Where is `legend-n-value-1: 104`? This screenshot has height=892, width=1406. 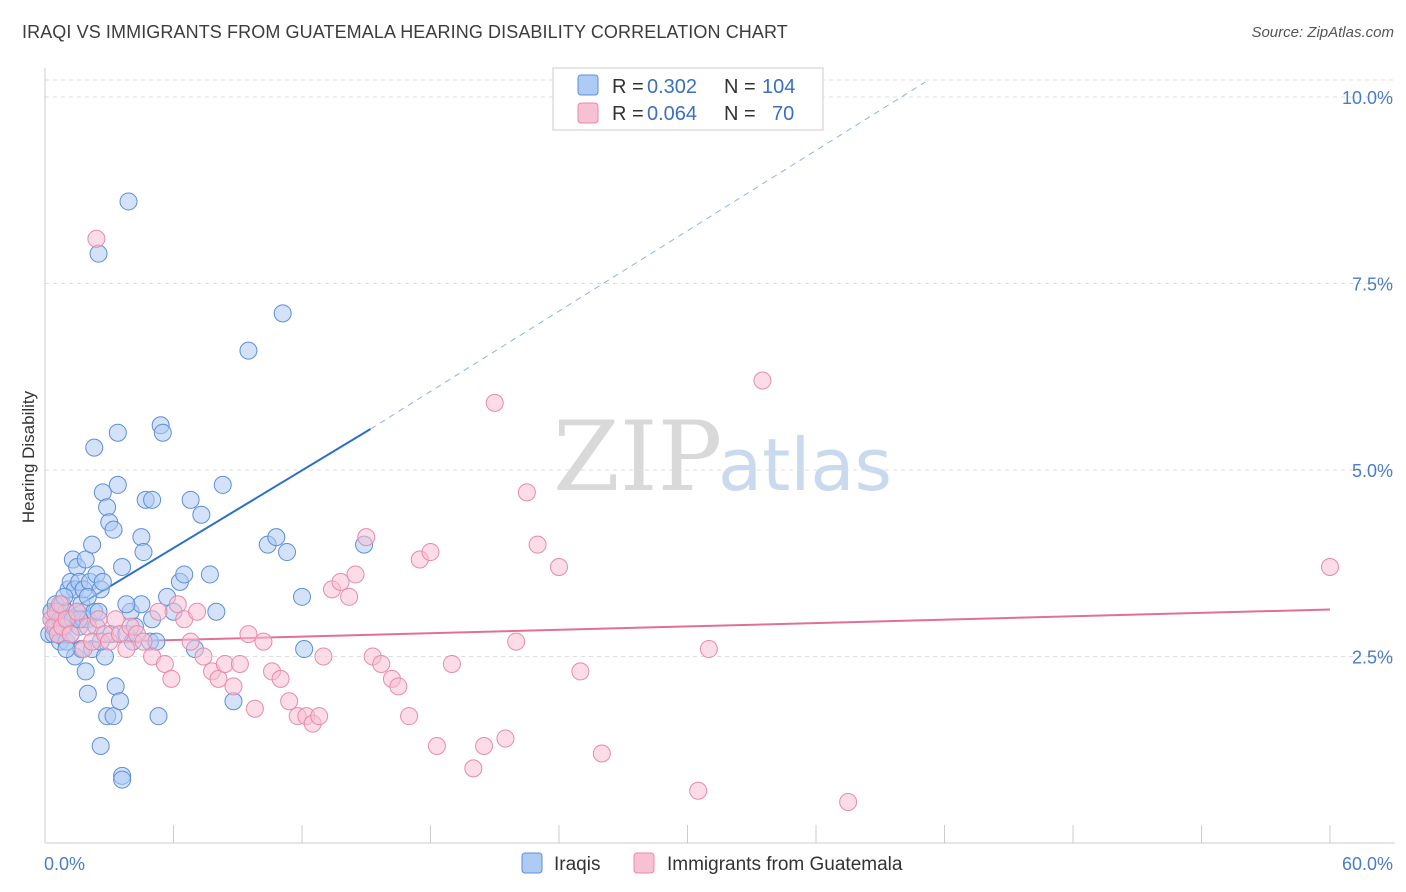 legend-n-value-1: 104 is located at coordinates (778, 87).